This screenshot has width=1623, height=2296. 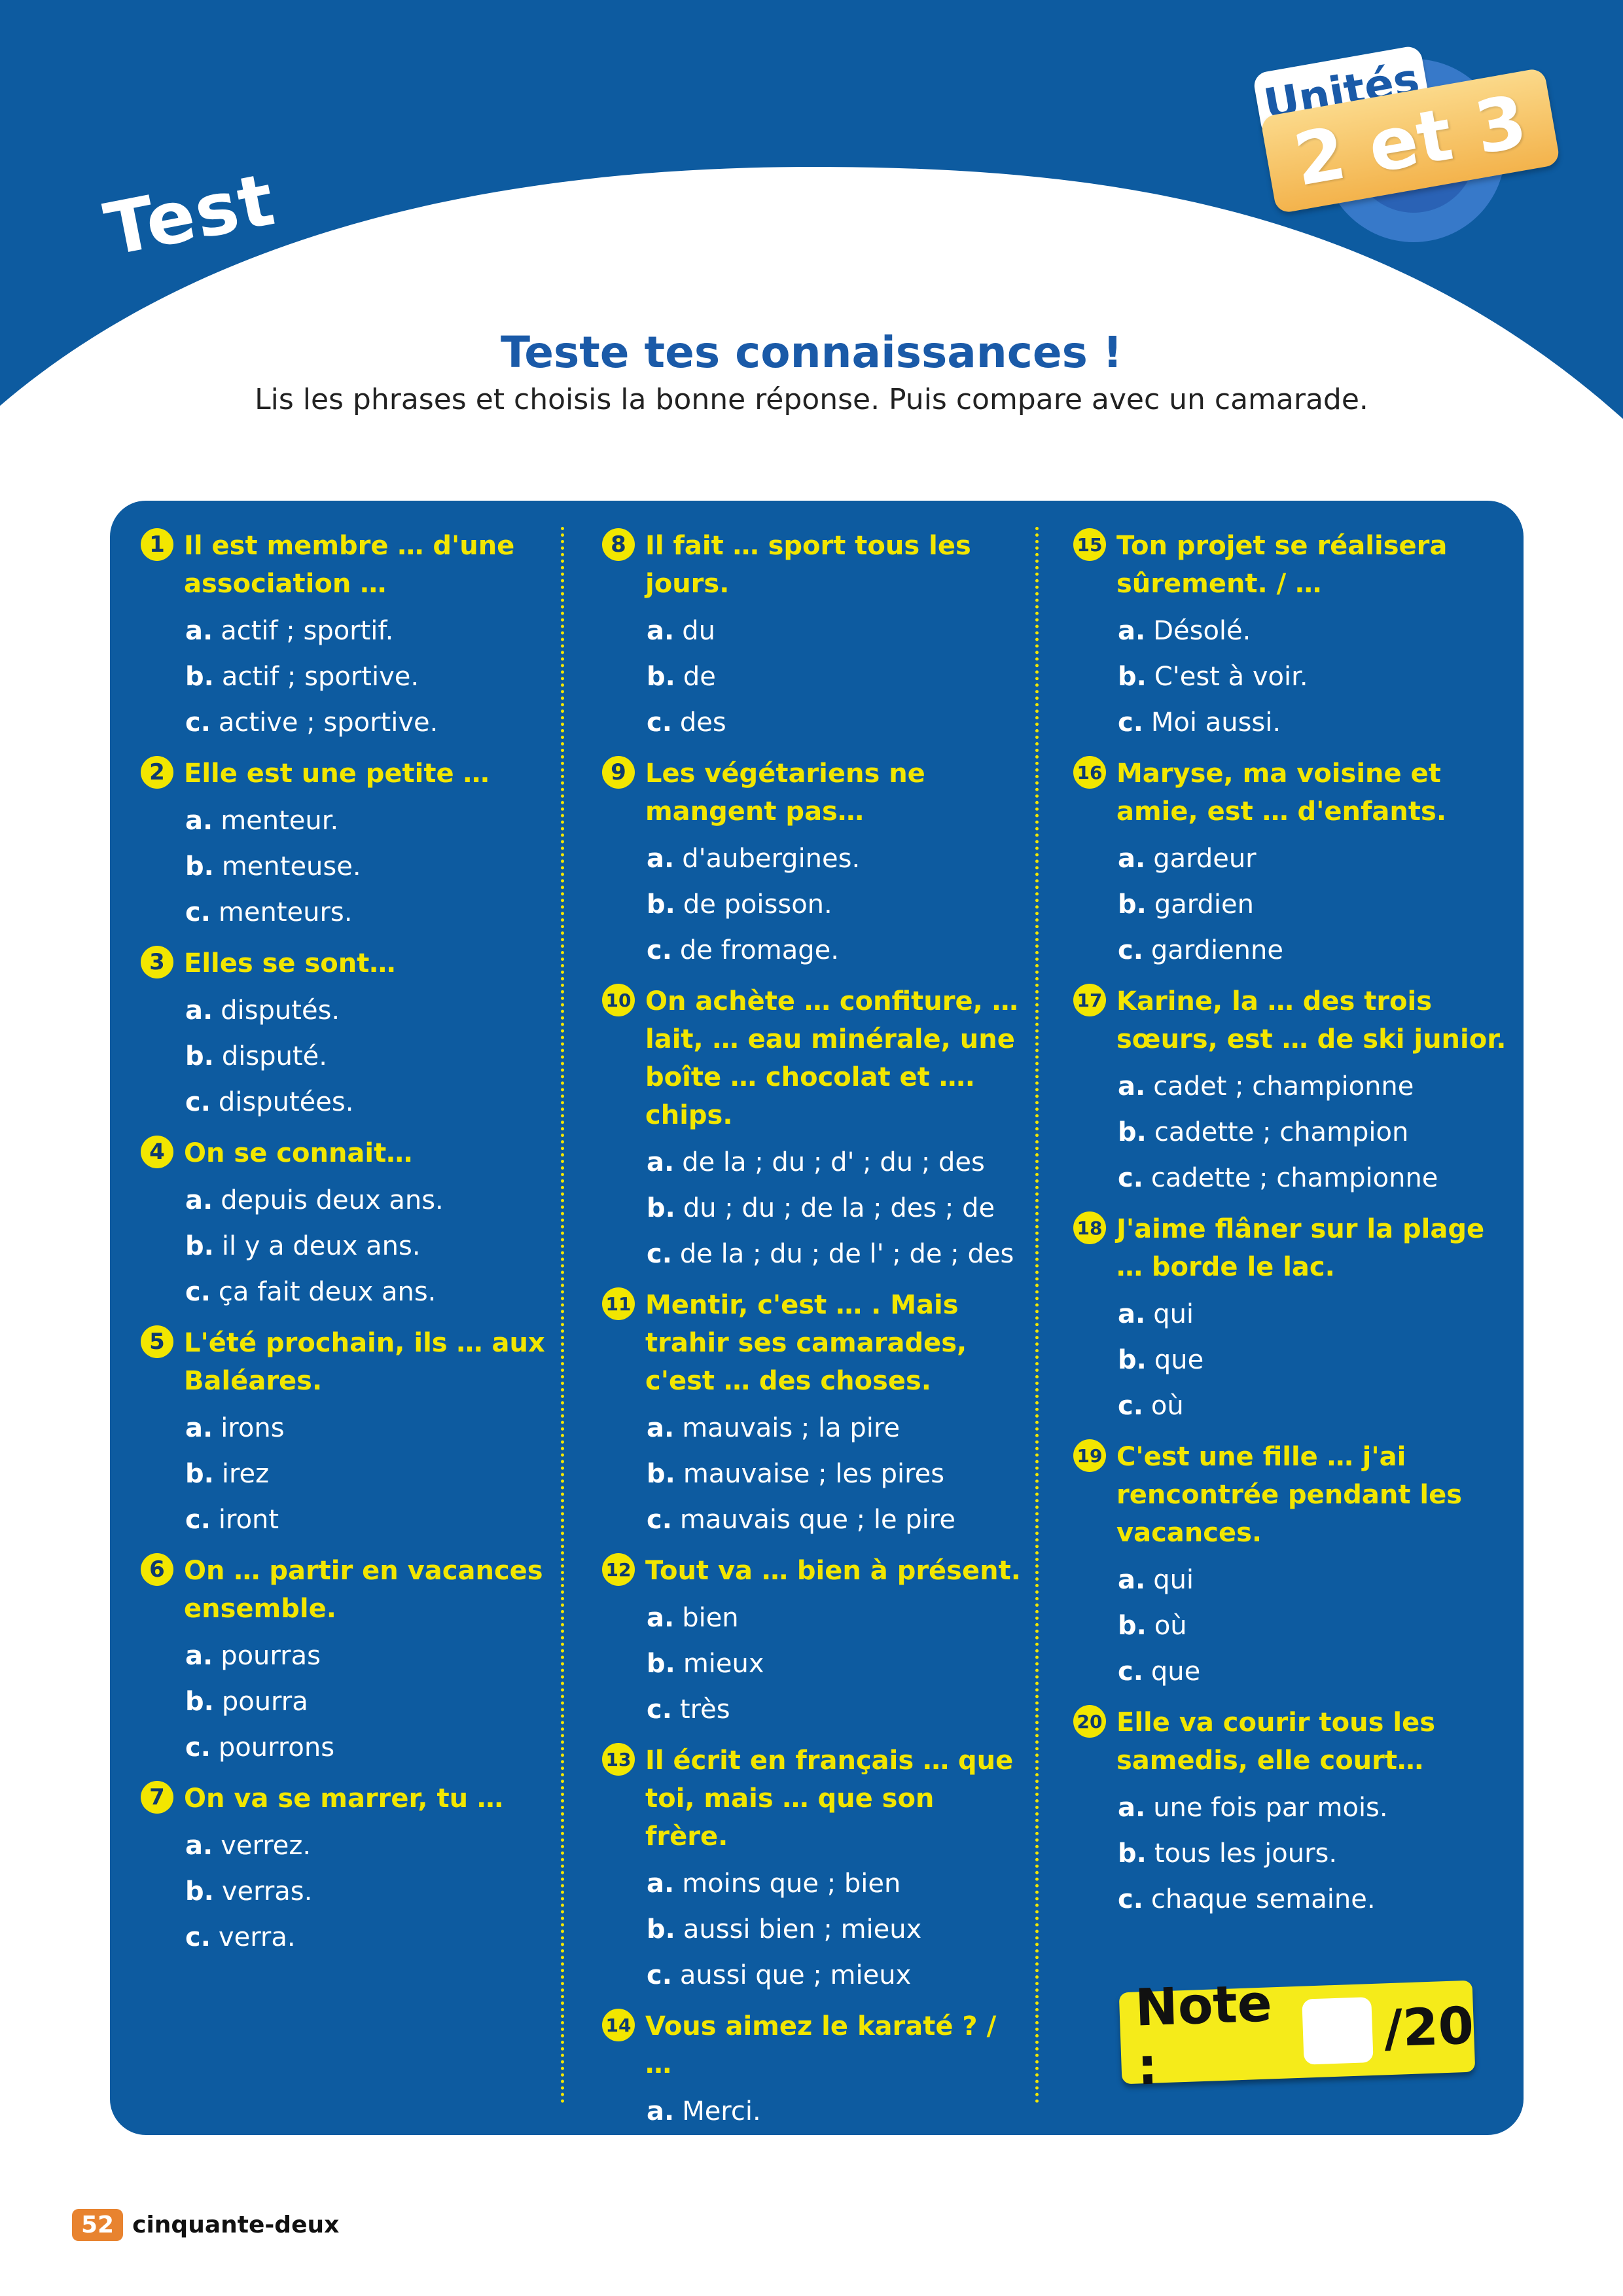 What do you see at coordinates (834, 2111) in the screenshot?
I see `answer-option: a. Merci.` at bounding box center [834, 2111].